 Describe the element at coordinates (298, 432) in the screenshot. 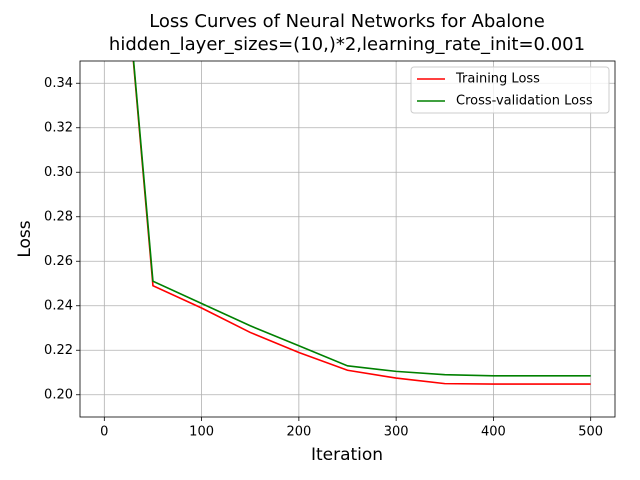

I see `x-tick-label: 200` at that location.